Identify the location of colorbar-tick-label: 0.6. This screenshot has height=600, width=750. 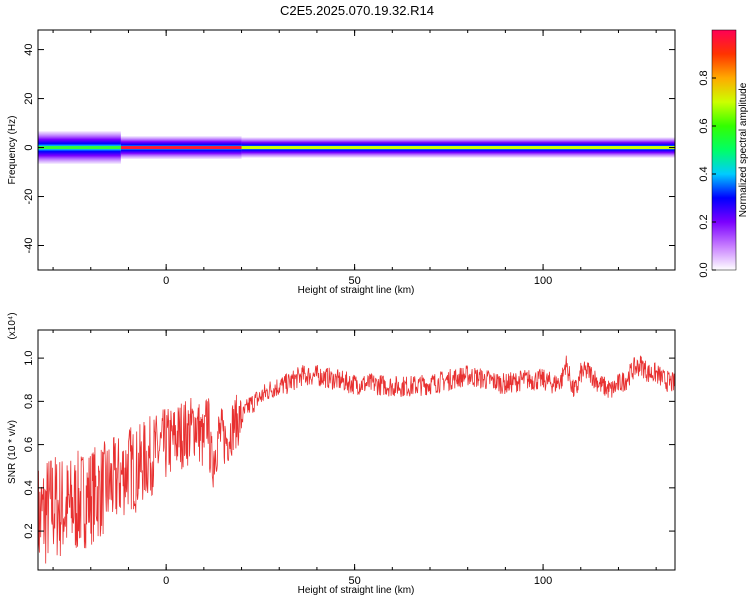
(704, 125).